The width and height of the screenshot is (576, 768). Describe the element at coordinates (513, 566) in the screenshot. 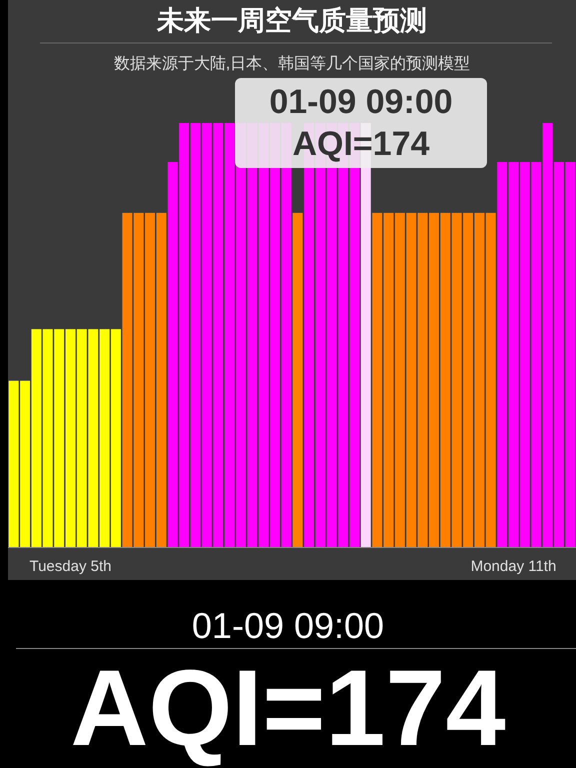

I see `x-tick-label: Monday 11th` at that location.